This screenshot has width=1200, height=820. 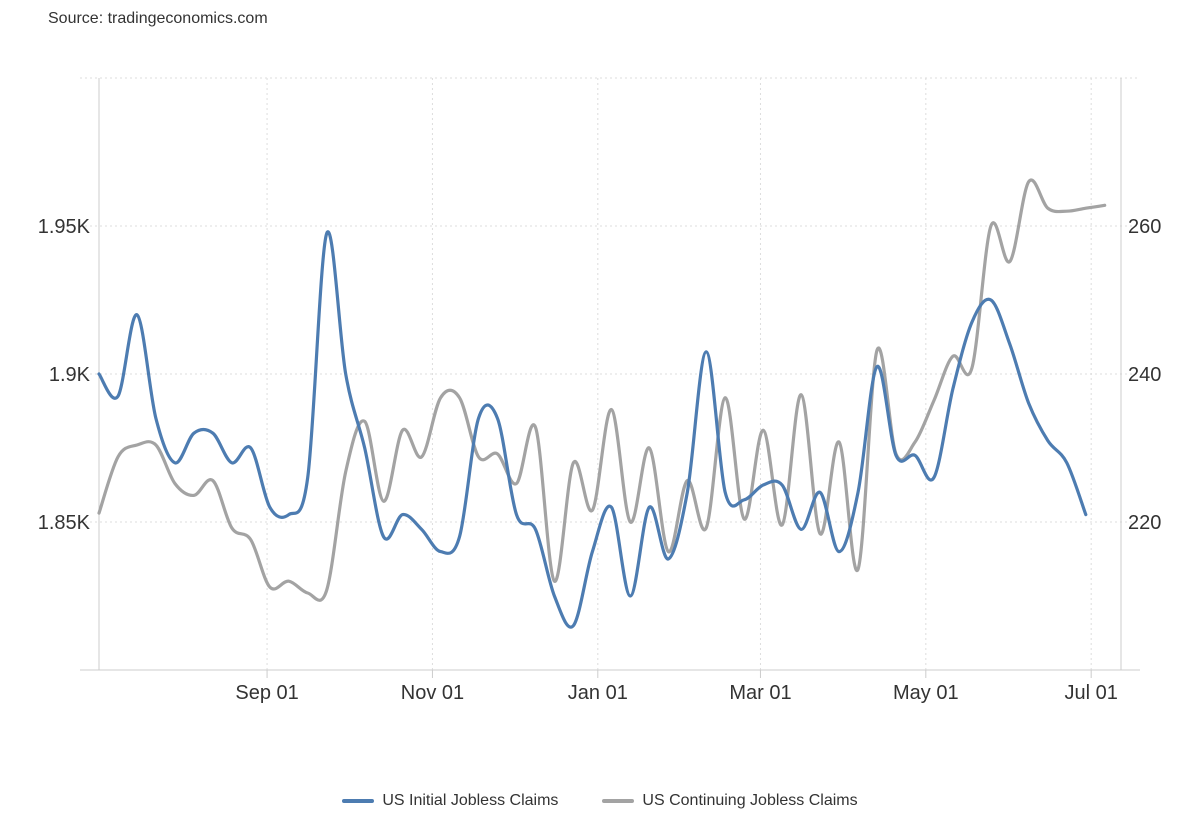 I want to click on y-right-tick-label: 220, so click(x=1144, y=523).